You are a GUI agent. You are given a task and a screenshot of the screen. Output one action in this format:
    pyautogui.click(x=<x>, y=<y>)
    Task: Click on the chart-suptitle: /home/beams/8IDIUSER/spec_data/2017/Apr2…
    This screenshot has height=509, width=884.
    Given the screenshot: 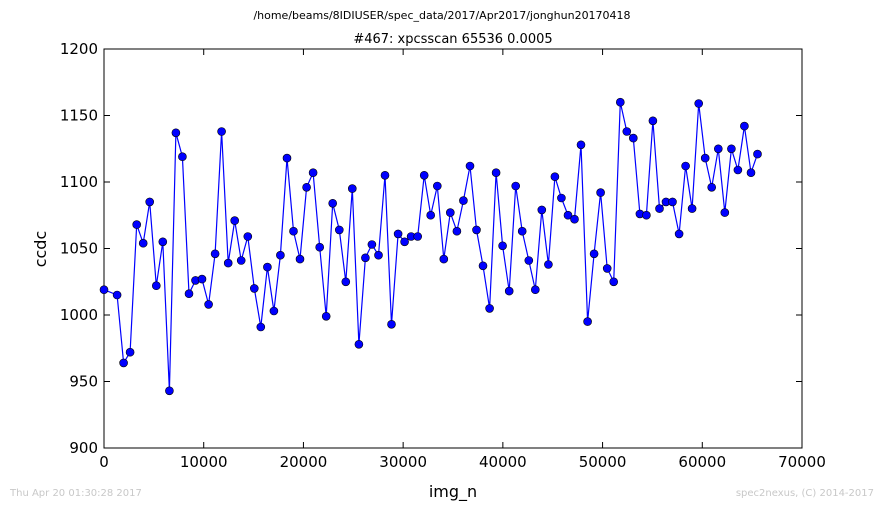 What is the action you would take?
    pyautogui.click(x=441, y=15)
    